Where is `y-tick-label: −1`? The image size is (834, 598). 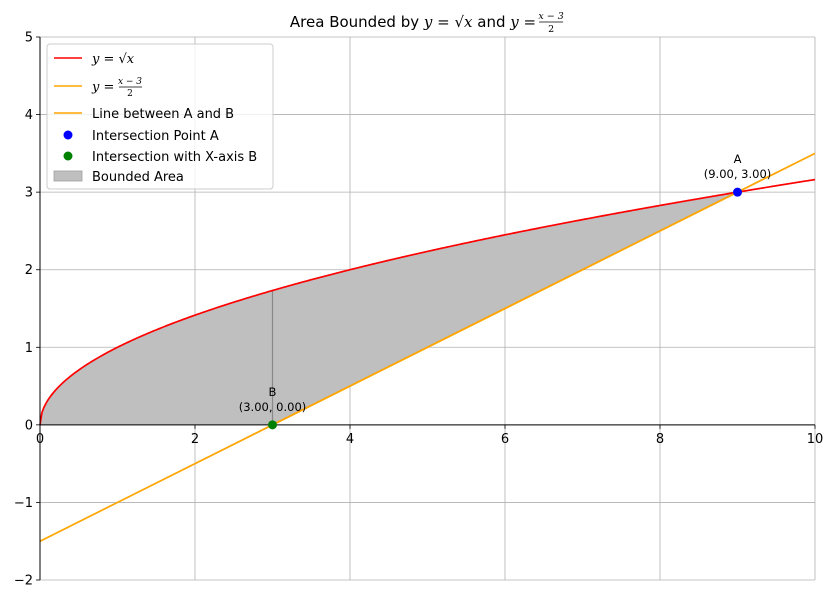
y-tick-label: −1 is located at coordinates (23, 503).